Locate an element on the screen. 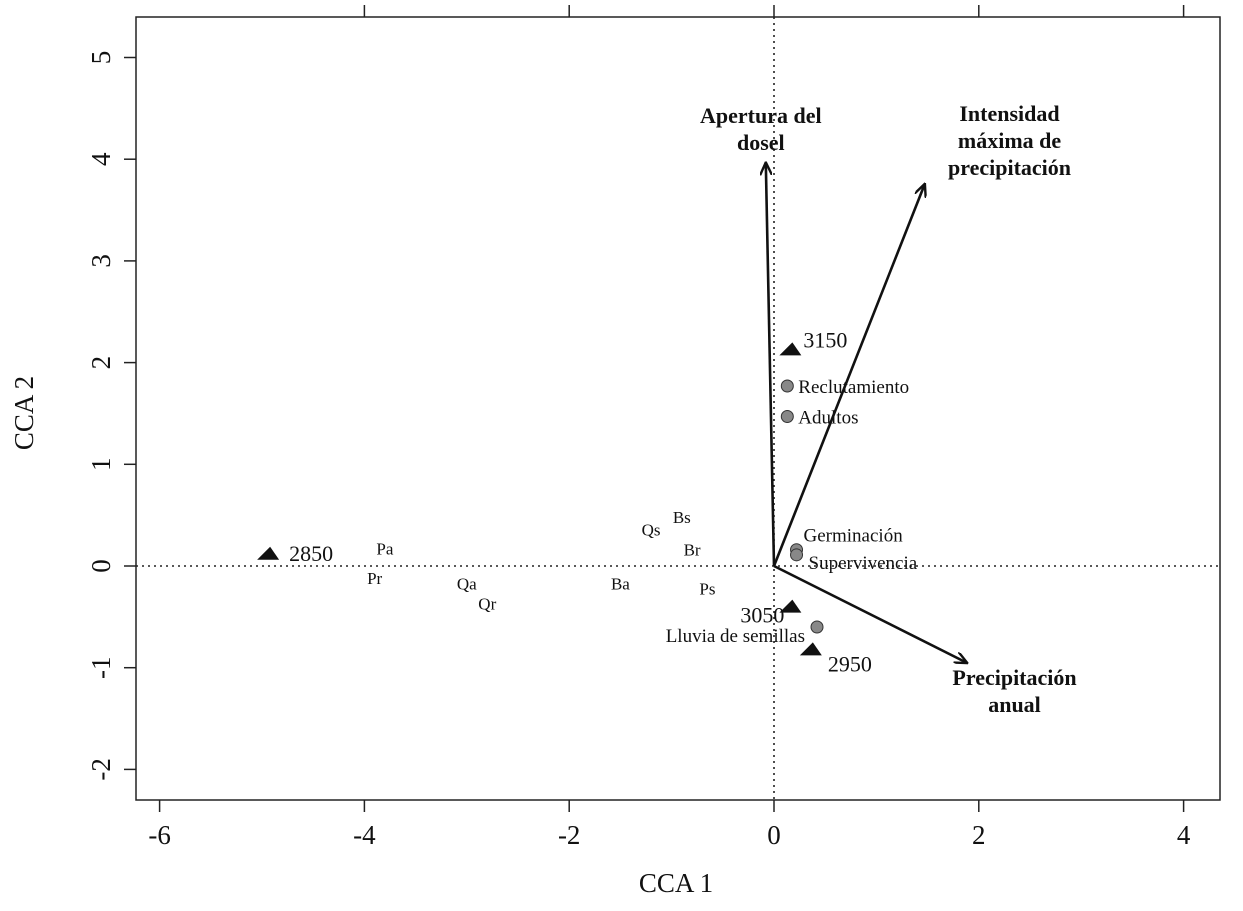 The image size is (1243, 911). vector-label-line: Precipitación is located at coordinates (1014, 677).